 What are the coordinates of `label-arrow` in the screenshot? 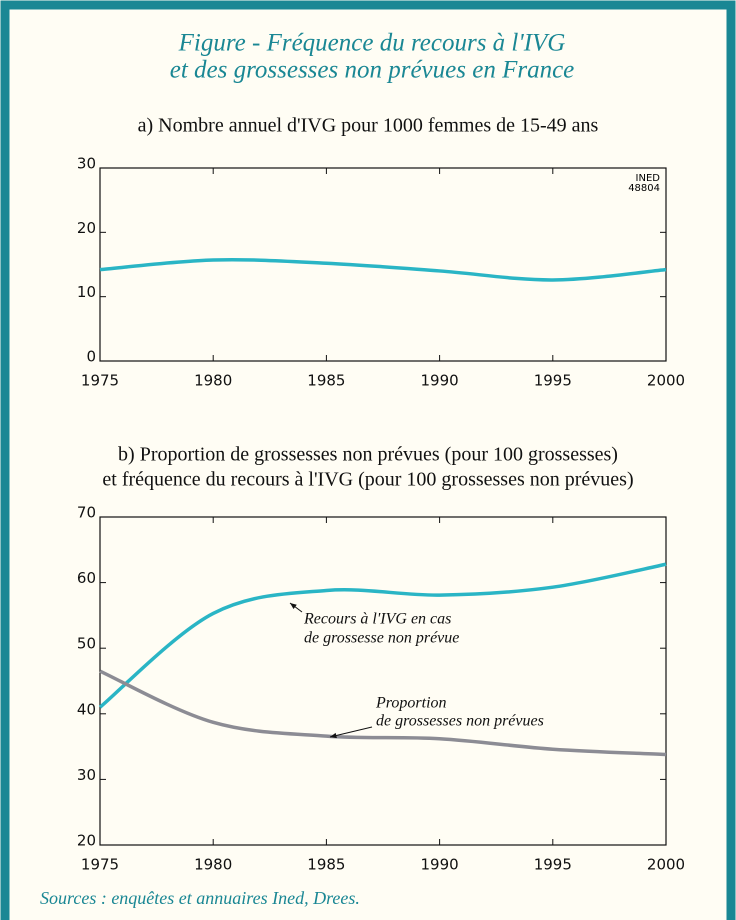 It's located at (351, 732).